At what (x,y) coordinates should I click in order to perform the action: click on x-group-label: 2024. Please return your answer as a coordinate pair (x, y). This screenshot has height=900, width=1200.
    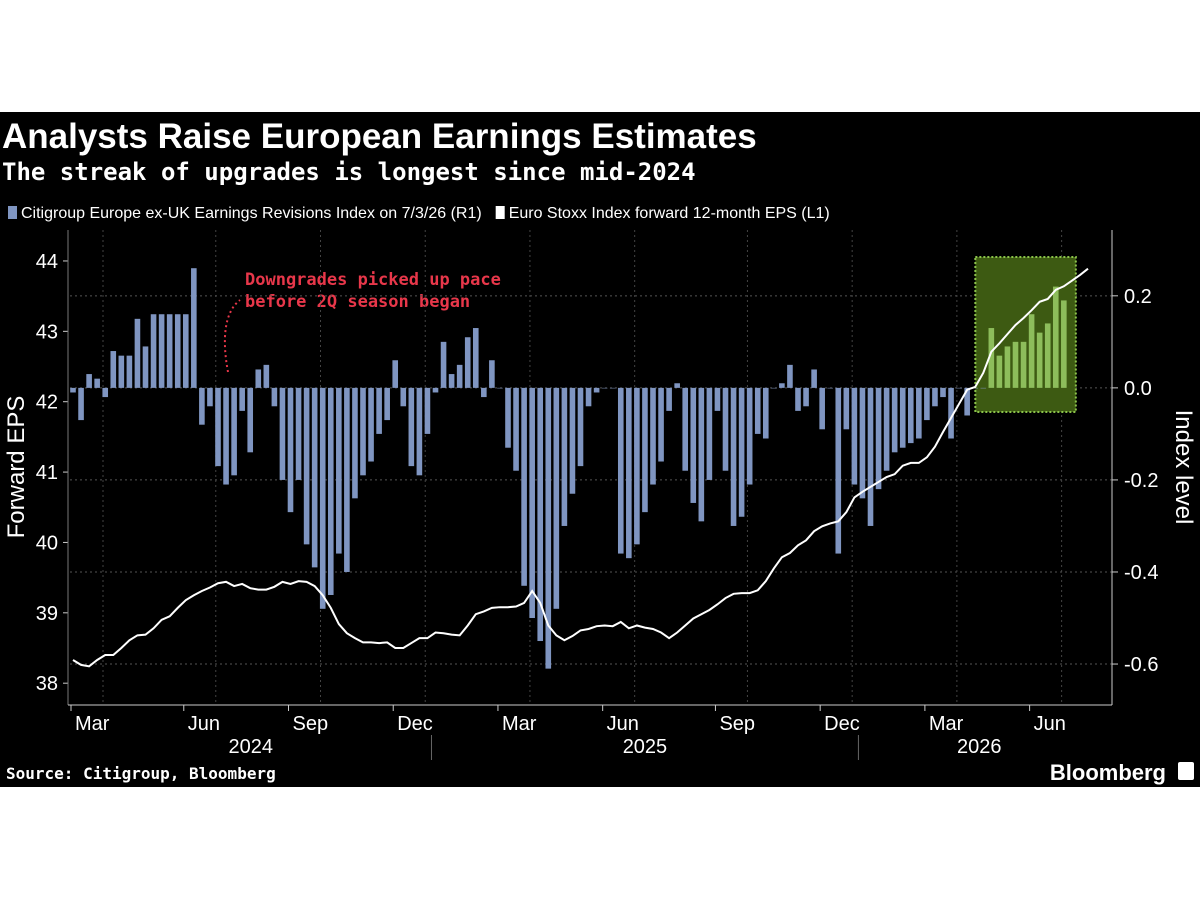
    Looking at the image, I should click on (250, 747).